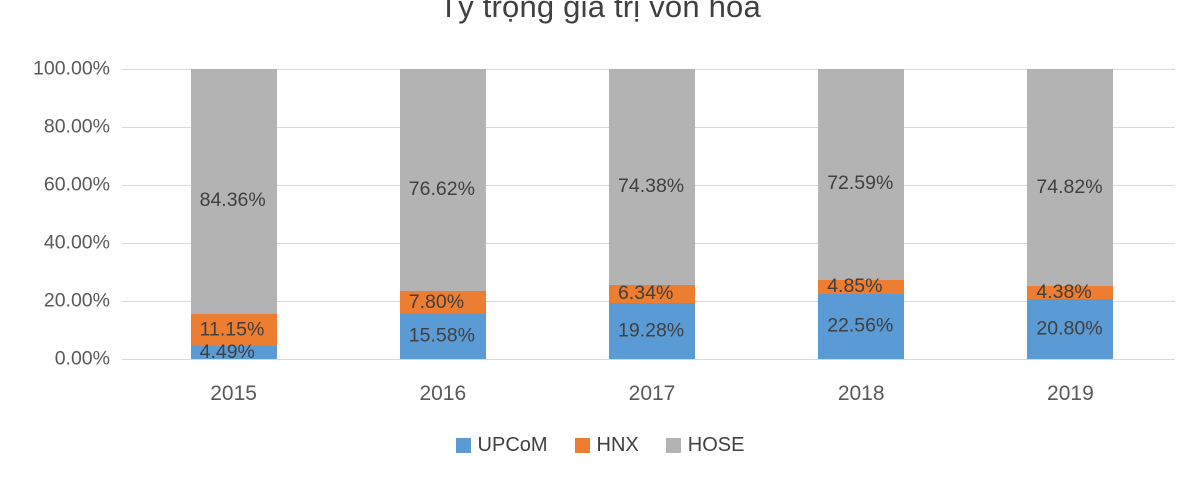 The image size is (1200, 486). I want to click on data-label: 4.85%, so click(855, 286).